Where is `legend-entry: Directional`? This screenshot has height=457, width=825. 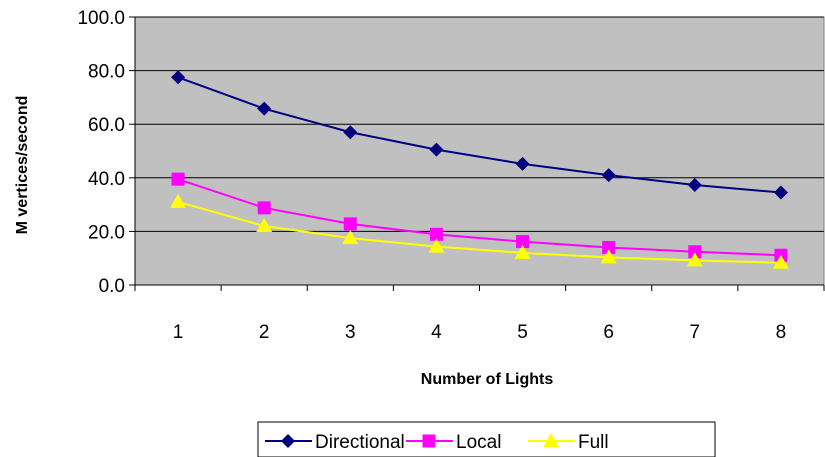 legend-entry: Directional is located at coordinates (335, 442).